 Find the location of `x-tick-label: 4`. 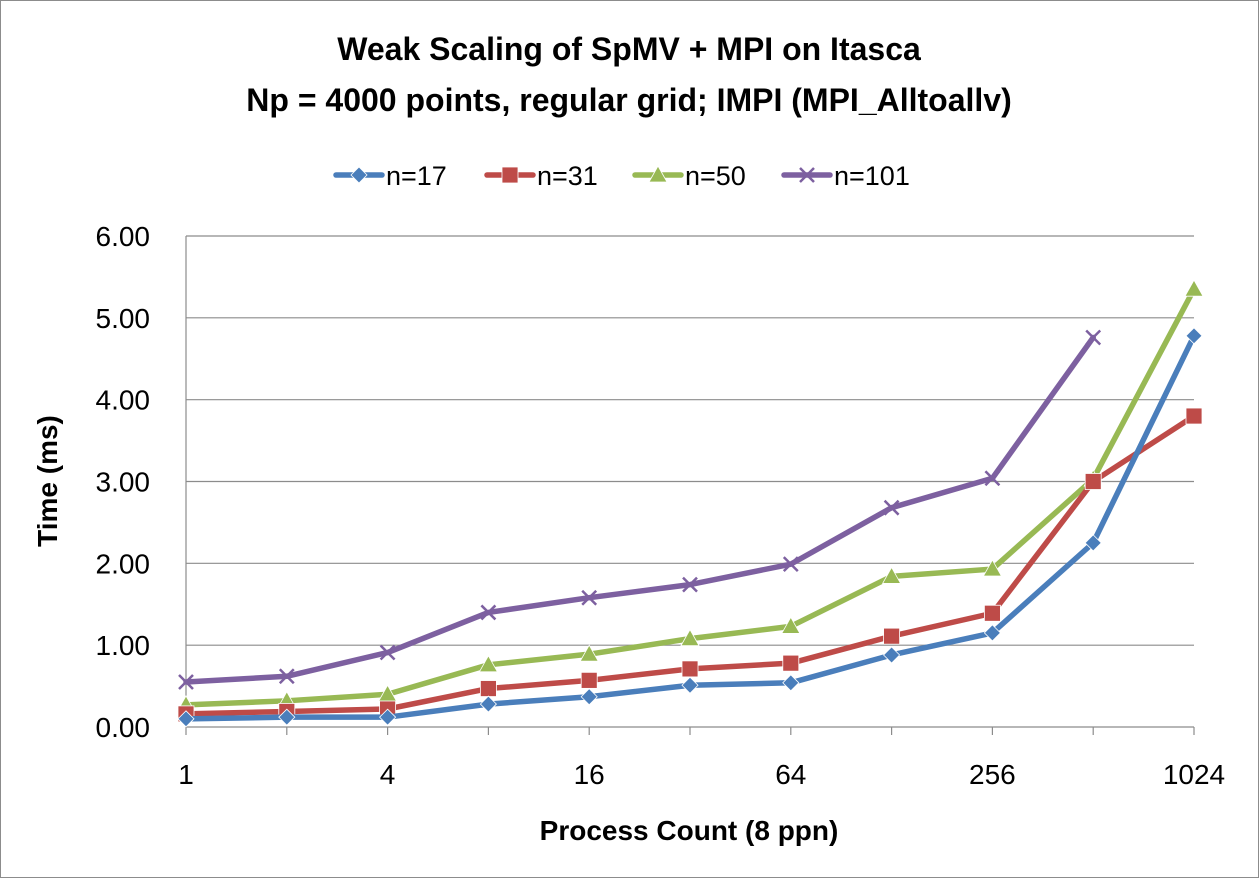

x-tick-label: 4 is located at coordinates (388, 774).